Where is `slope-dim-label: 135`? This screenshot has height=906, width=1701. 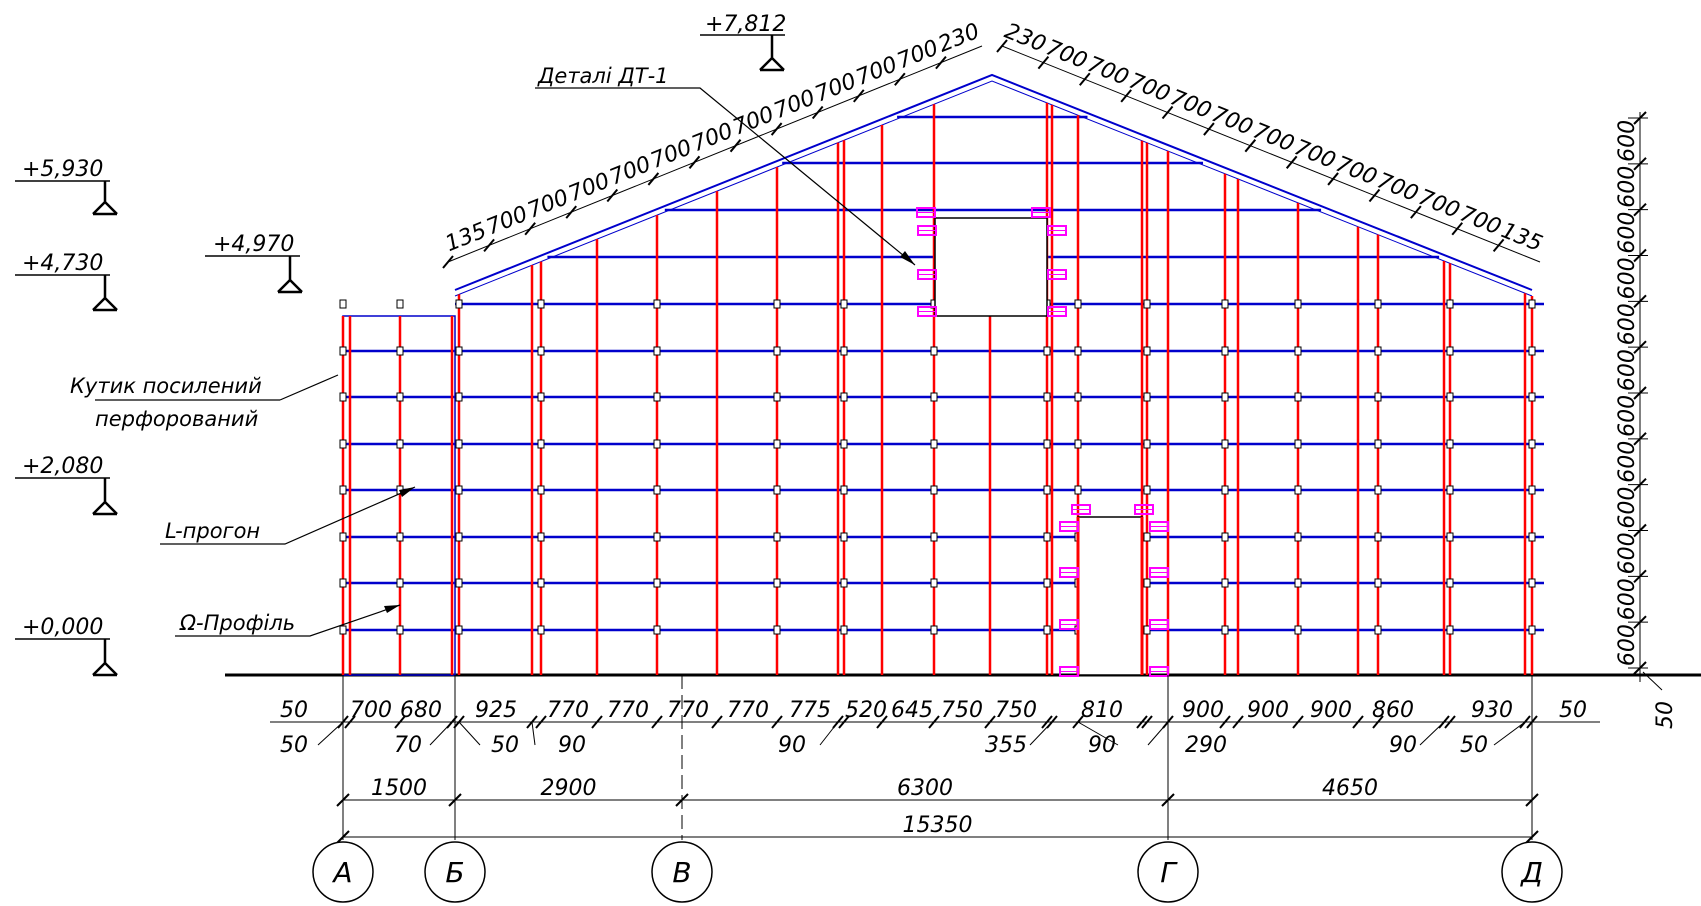 slope-dim-label: 135 is located at coordinates (466, 237).